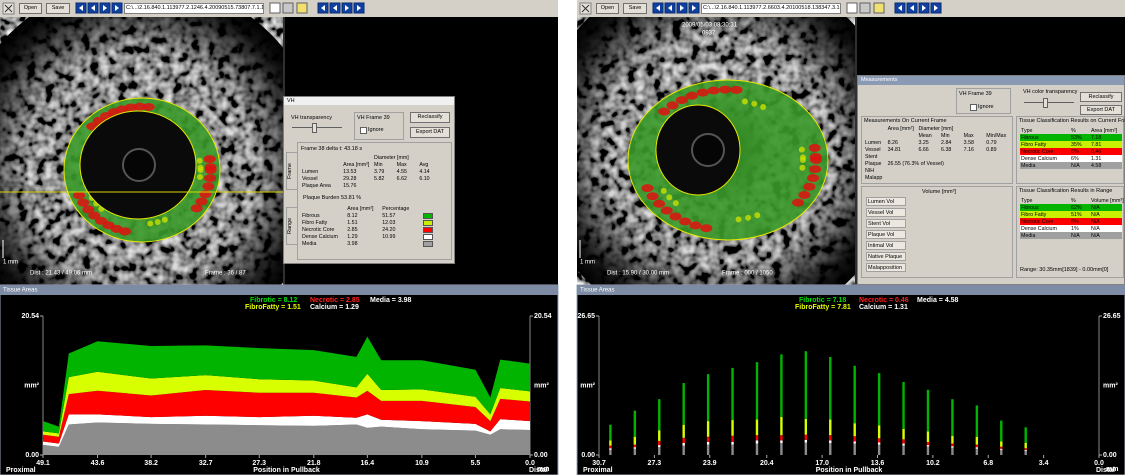  Describe the element at coordinates (1039, 228) in the screenshot. I see `row-label: Dense Calcium` at that location.